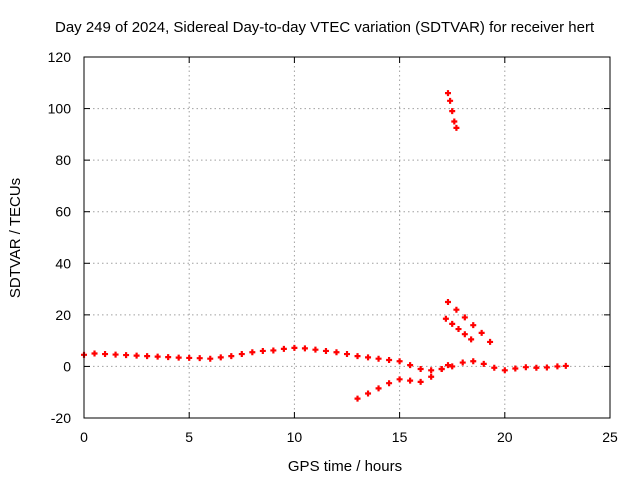  I want to click on y-tick-label: 20, so click(63, 315).